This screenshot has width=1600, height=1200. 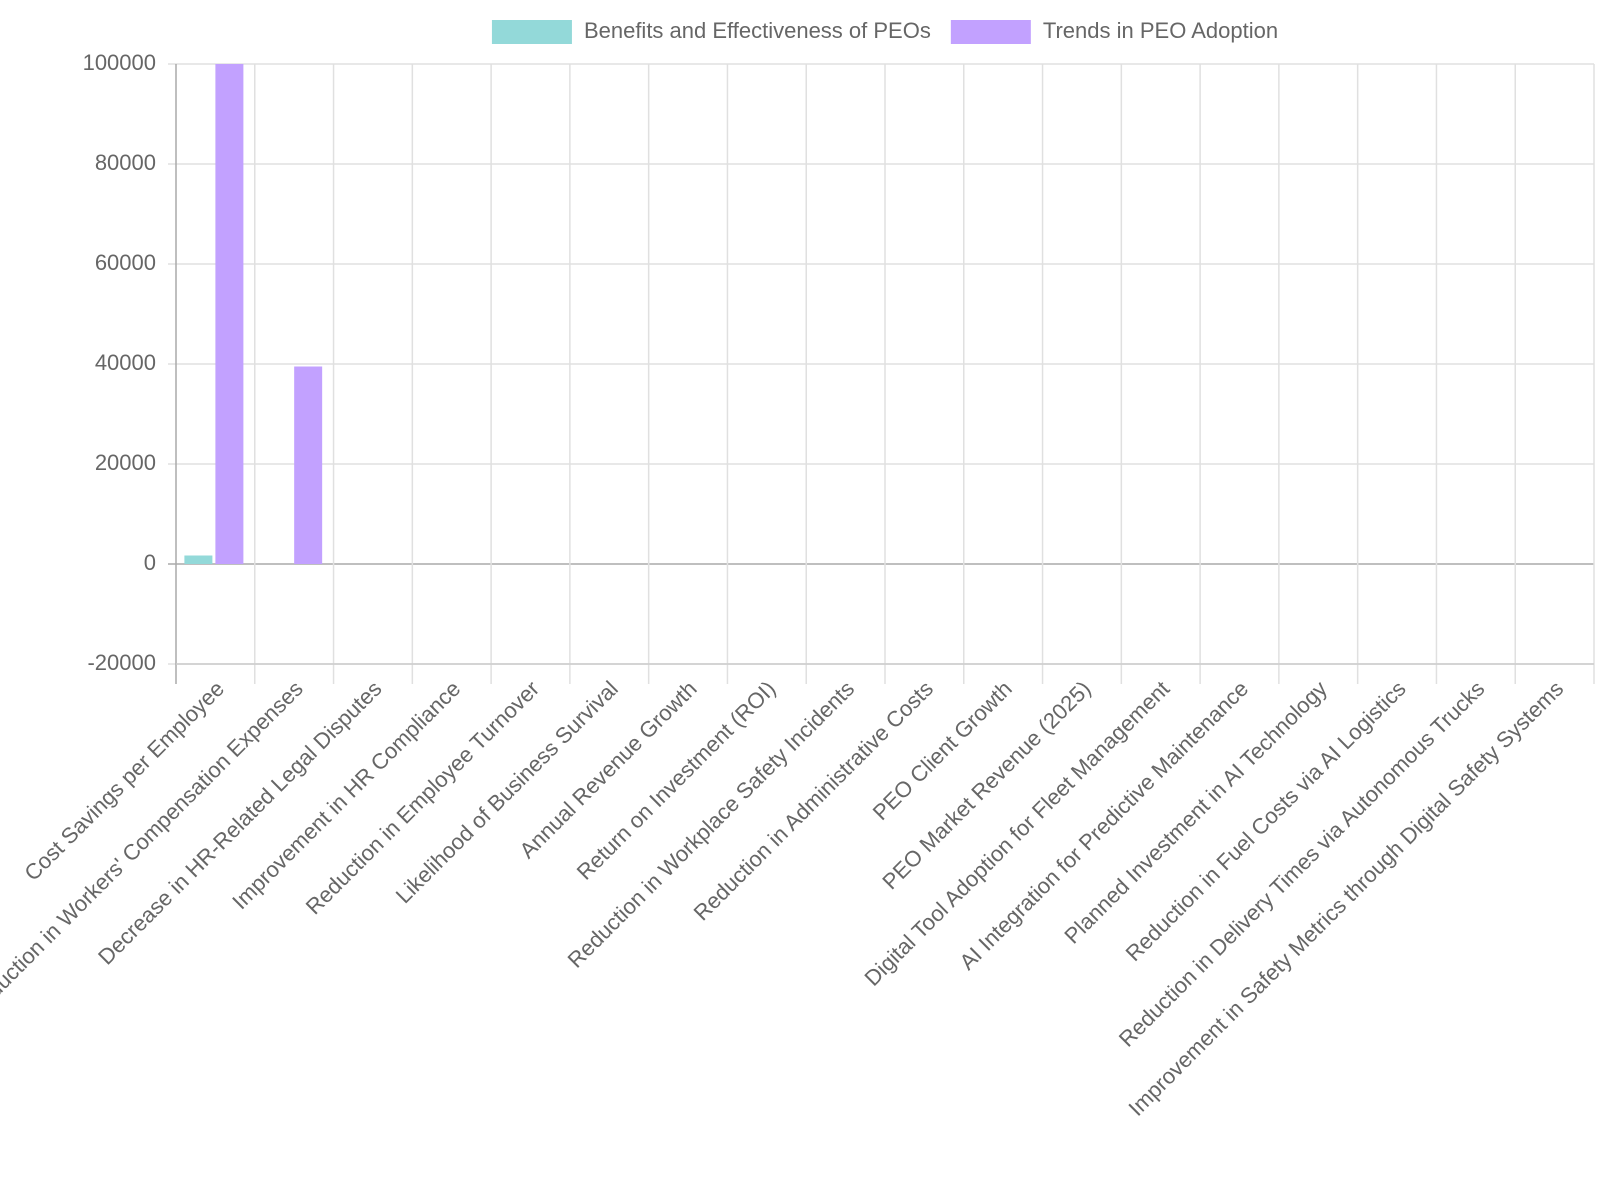 I want to click on x-tick-label: Reduction in Fuel Costs via AI Logistics, so click(x=1266, y=821).